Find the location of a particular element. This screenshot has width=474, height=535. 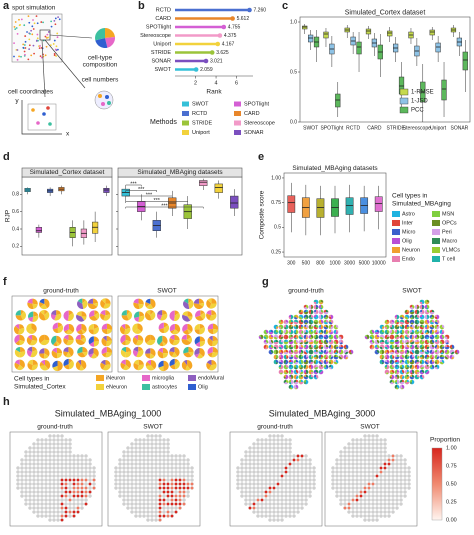

y-tick-label: 0.8 is located at coordinates (15, 195).